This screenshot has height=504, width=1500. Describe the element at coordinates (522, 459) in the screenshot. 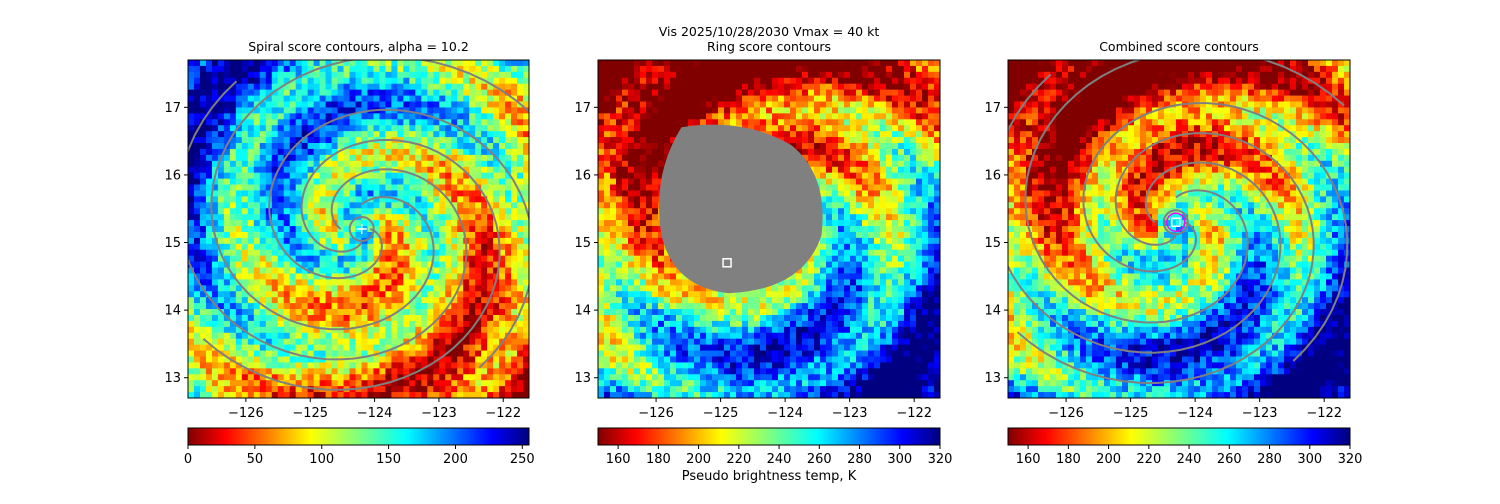

I see `colorbar-tick-label: 250` at that location.